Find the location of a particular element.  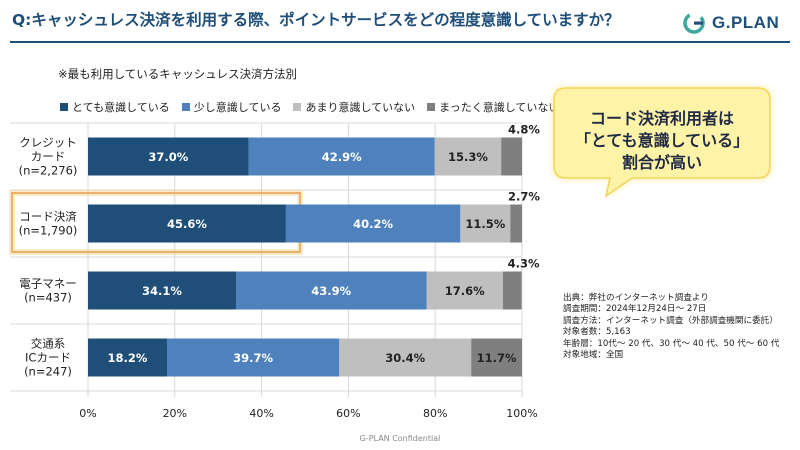

data-label: 34.1% is located at coordinates (162, 291).